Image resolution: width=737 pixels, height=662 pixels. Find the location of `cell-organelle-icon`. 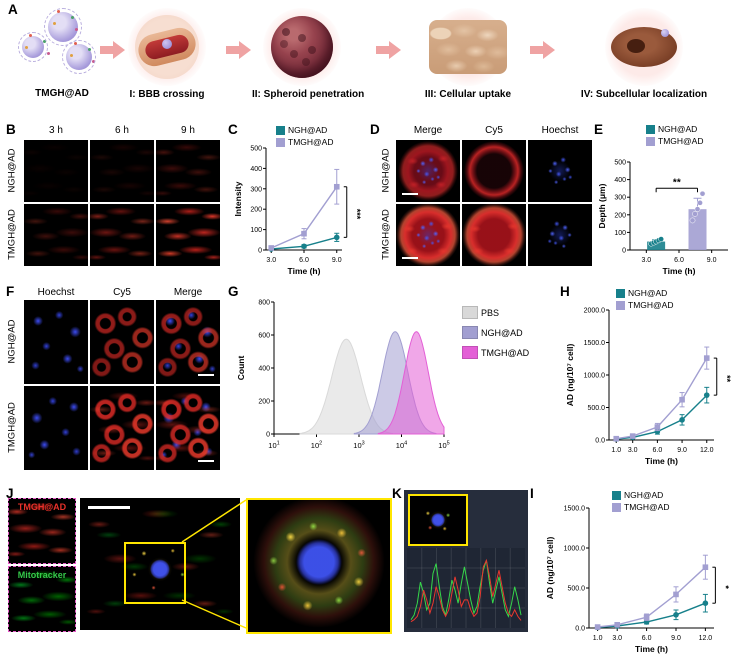

cell-organelle-icon is located at coordinates (644, 47).